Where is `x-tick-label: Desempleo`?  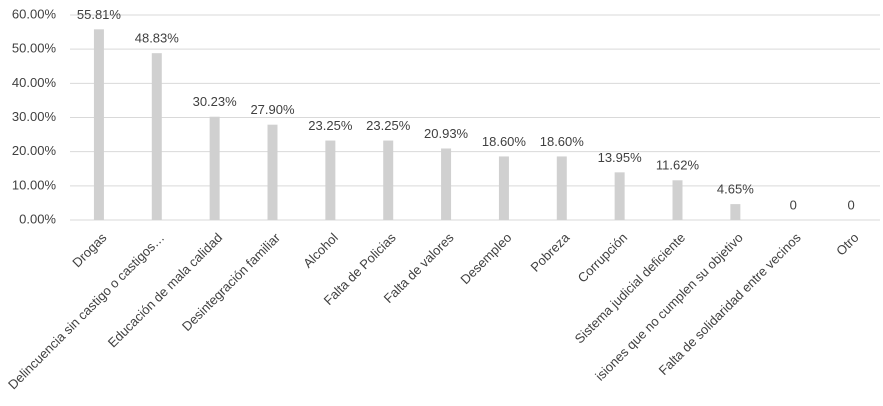
x-tick-label: Desempleo is located at coordinates (485, 258).